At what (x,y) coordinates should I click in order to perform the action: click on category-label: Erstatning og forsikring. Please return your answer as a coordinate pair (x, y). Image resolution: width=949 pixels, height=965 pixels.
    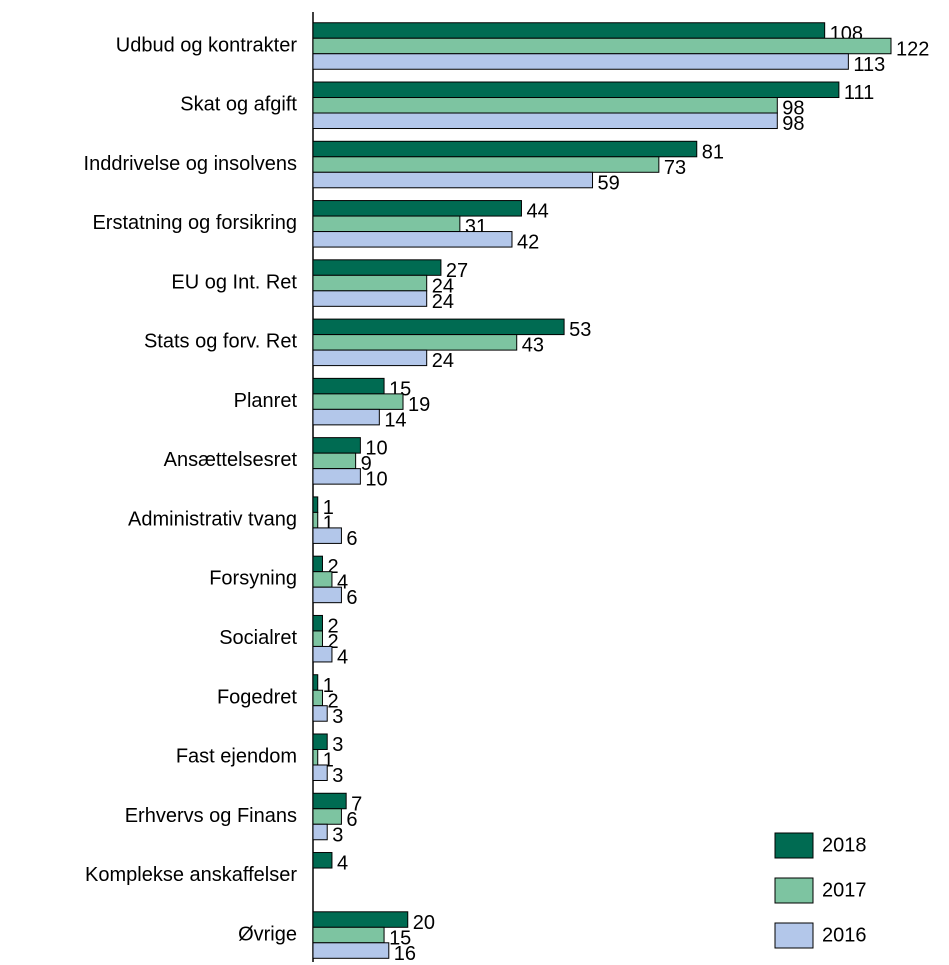
    Looking at the image, I should click on (194, 223).